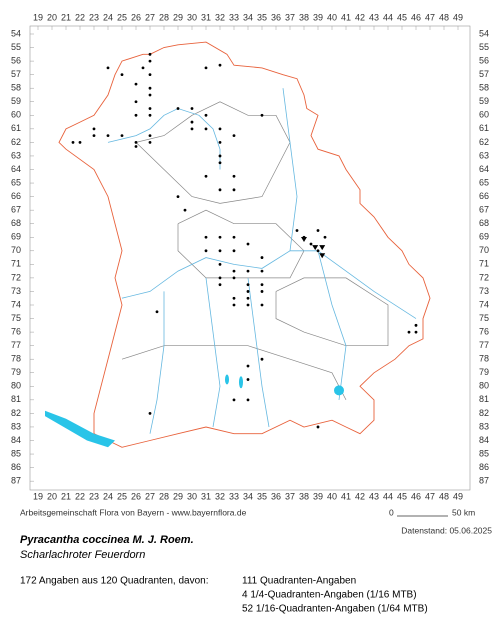 Image resolution: width=500 pixels, height=620 pixels. Describe the element at coordinates (335, 609) in the screenshot. I see `summary-line: 52 1/16-Quadranten-Angaben (1/64 MTB)` at that location.